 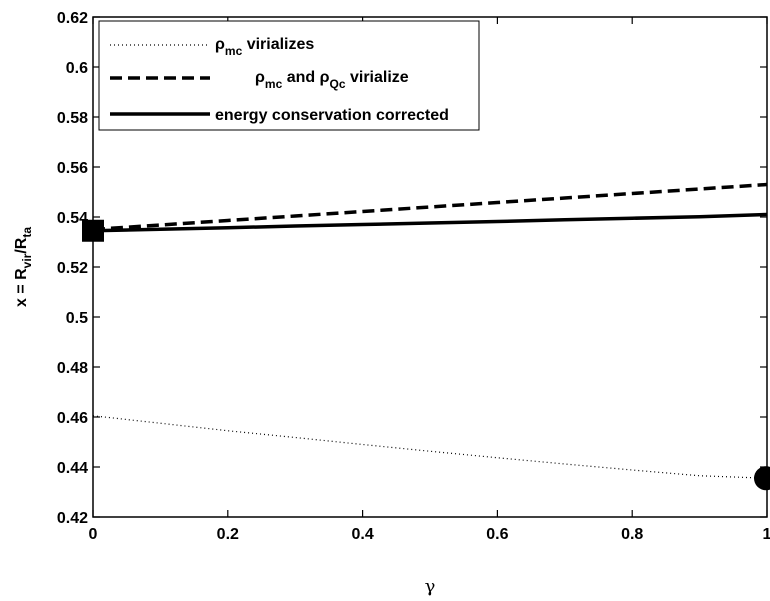 I want to click on y-tick-label: 0.46, so click(x=72, y=418).